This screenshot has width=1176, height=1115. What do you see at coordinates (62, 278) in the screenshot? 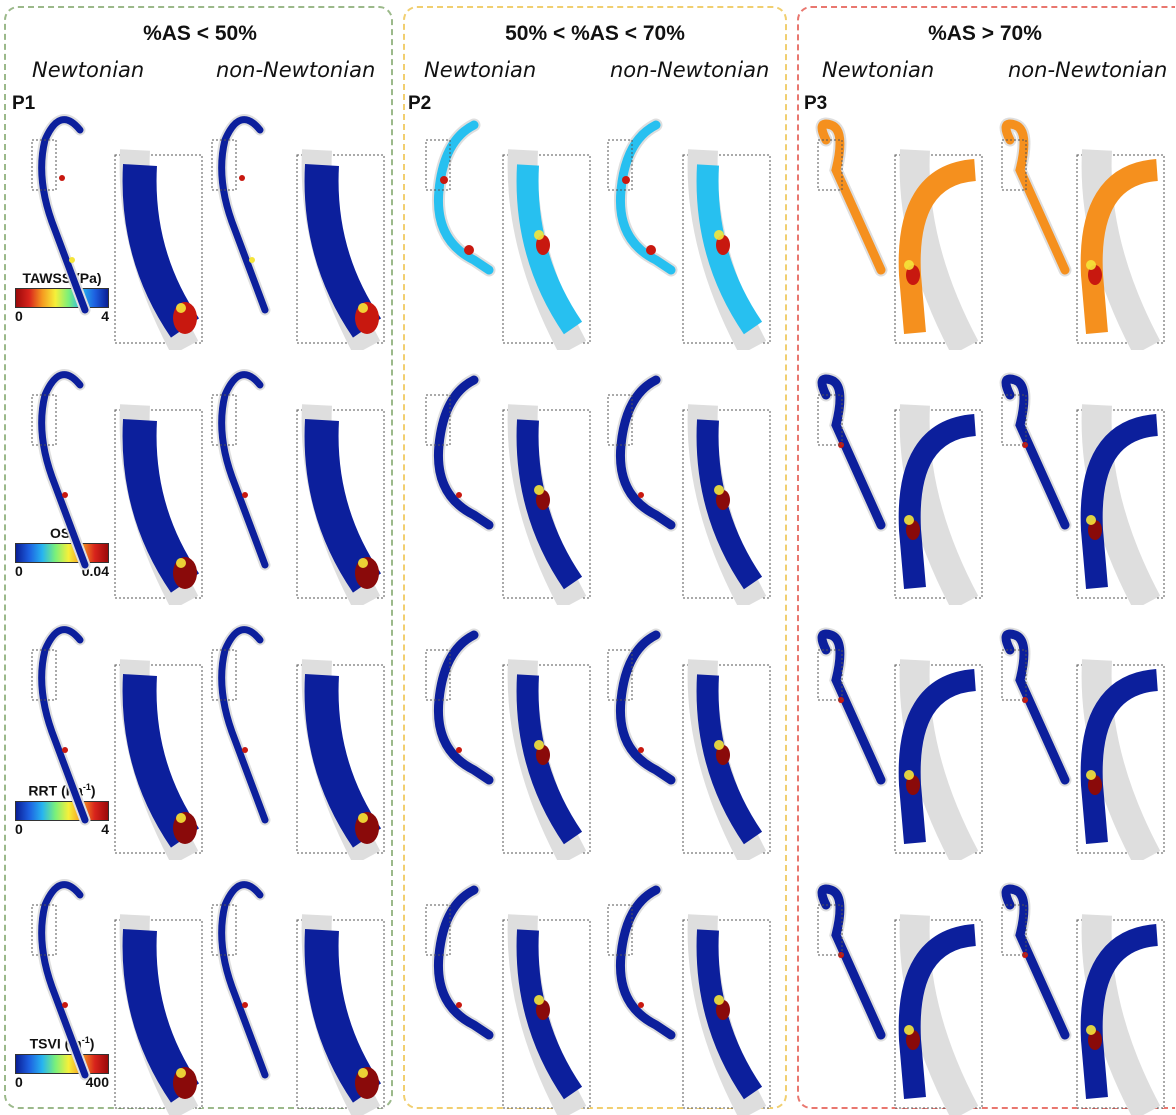
I see `legend-tawss-label: TAWSS (Pa)` at bounding box center [62, 278].